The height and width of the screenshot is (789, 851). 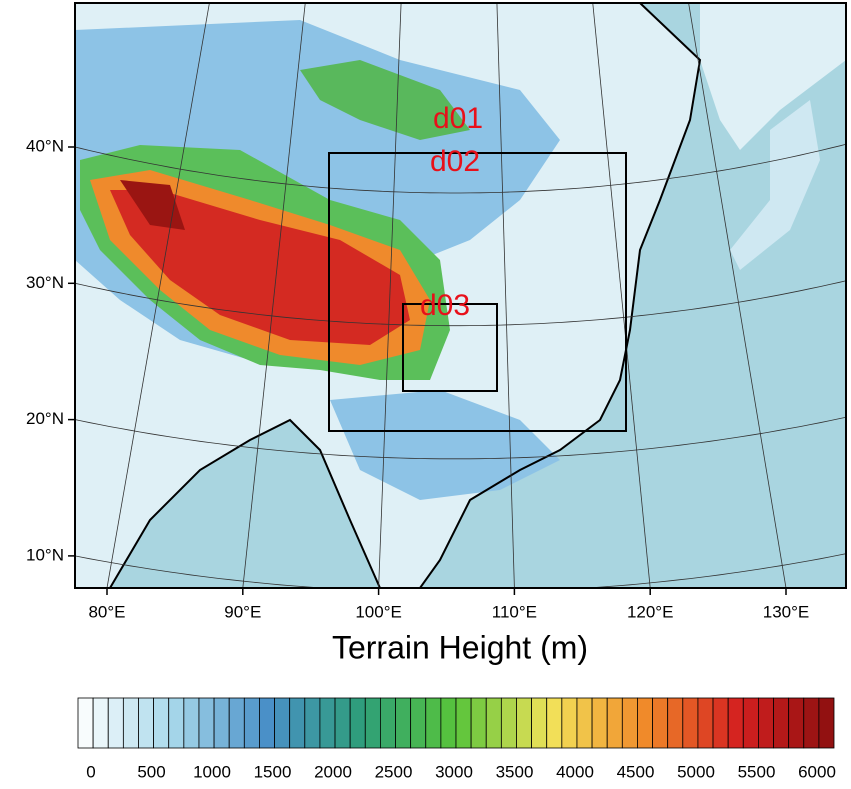 What do you see at coordinates (460, 647) in the screenshot?
I see `map-title: Terrain Height (m)` at bounding box center [460, 647].